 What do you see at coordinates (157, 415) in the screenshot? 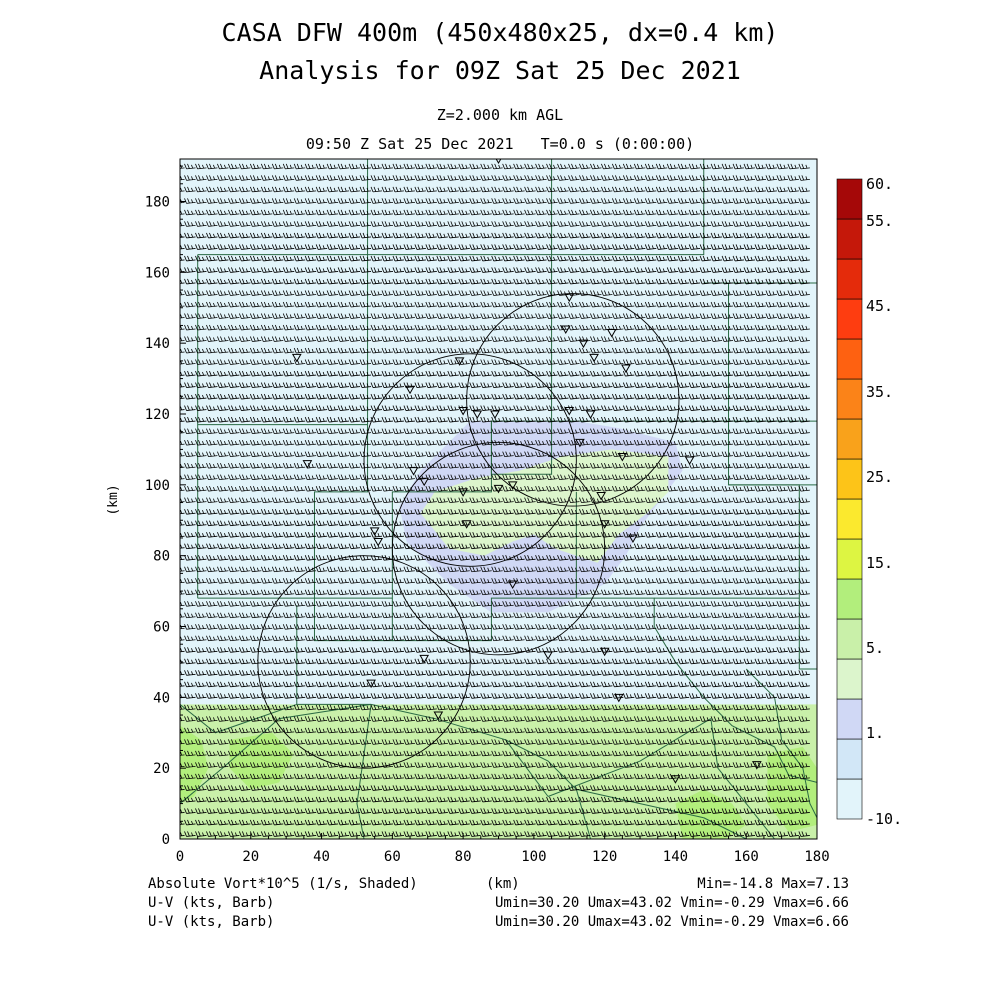
I see `y-tick-label: 120` at bounding box center [157, 415].